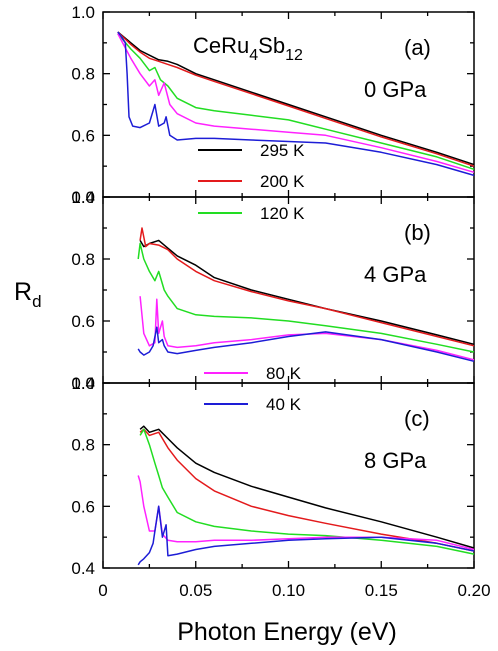 The image size is (498, 651). What do you see at coordinates (251, 150) in the screenshot?
I see `legend-item: 295 K` at bounding box center [251, 150].